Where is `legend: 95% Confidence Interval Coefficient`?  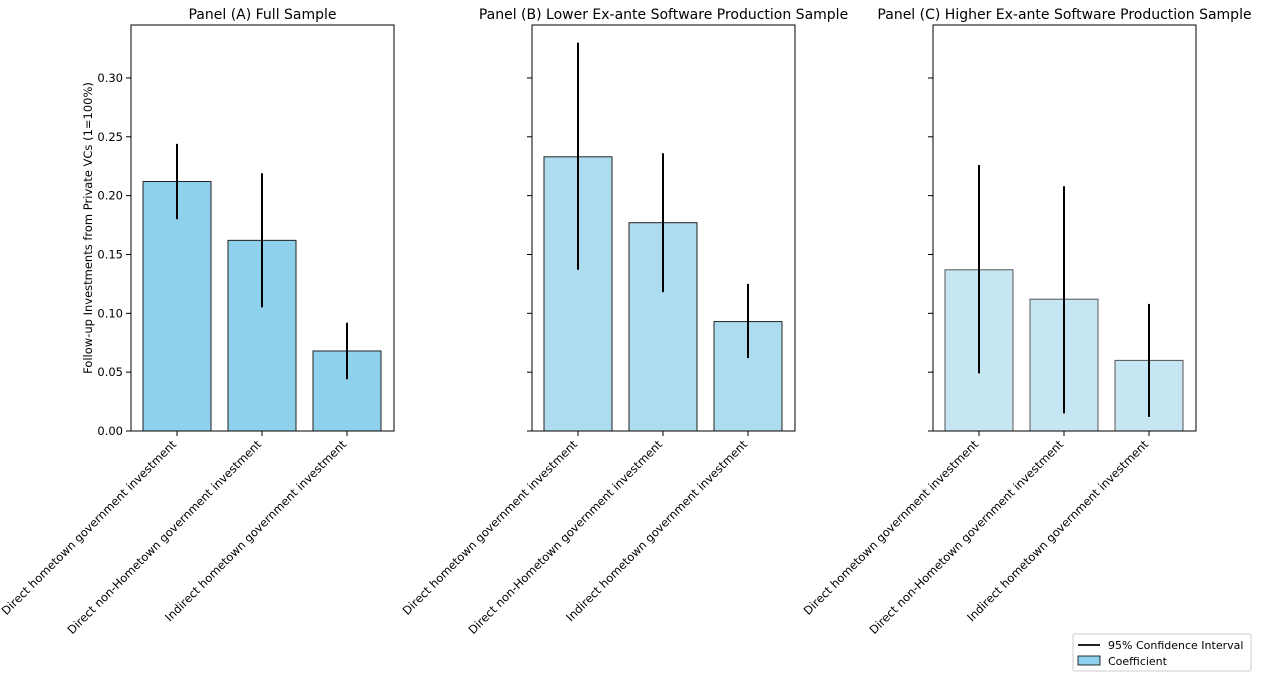 legend: 95% Confidence Interval Coefficient is located at coordinates (1162, 652).